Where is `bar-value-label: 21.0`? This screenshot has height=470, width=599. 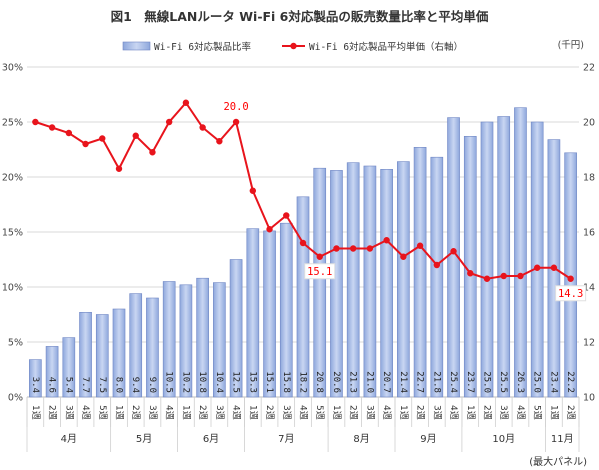 bar-value-label: 21.0 is located at coordinates (369, 382).